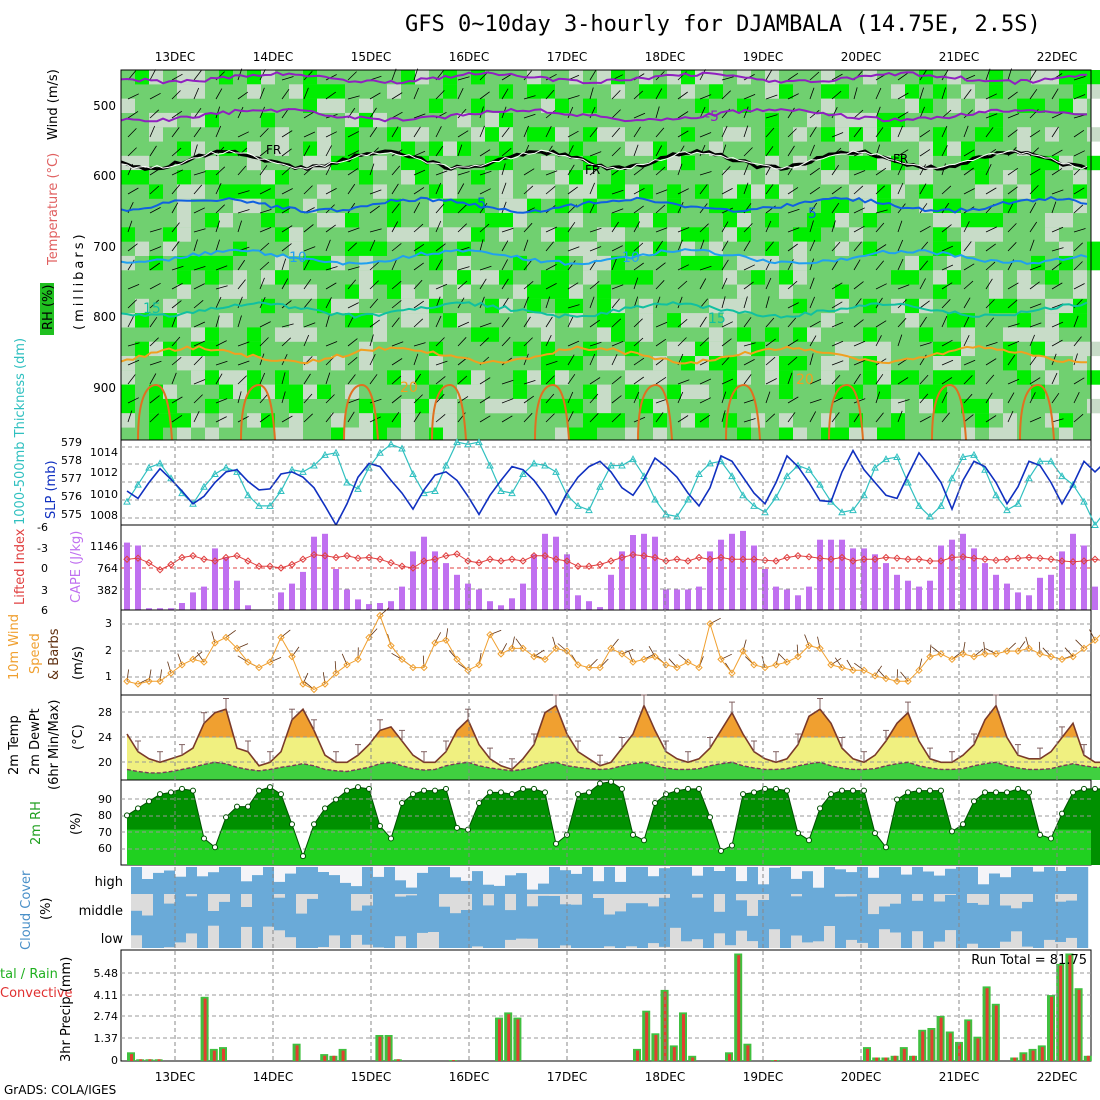  What do you see at coordinates (612, 819) in the screenshot?
I see `rh-series-layer` at bounding box center [612, 819].